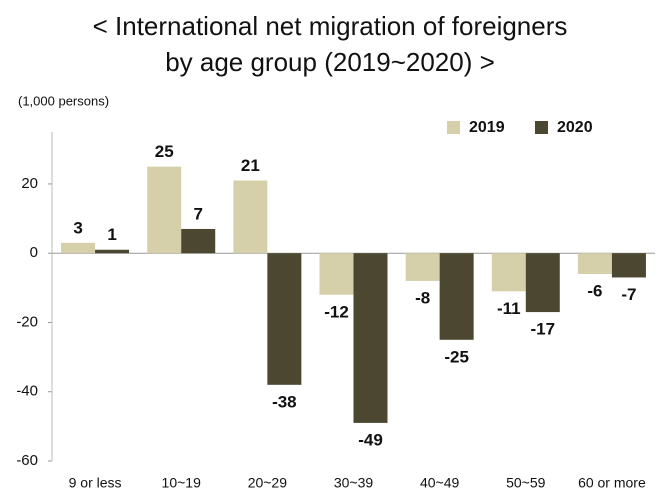  What do you see at coordinates (63, 100) in the screenshot?
I see `y-axis-label: (1,000 persons)` at bounding box center [63, 100].